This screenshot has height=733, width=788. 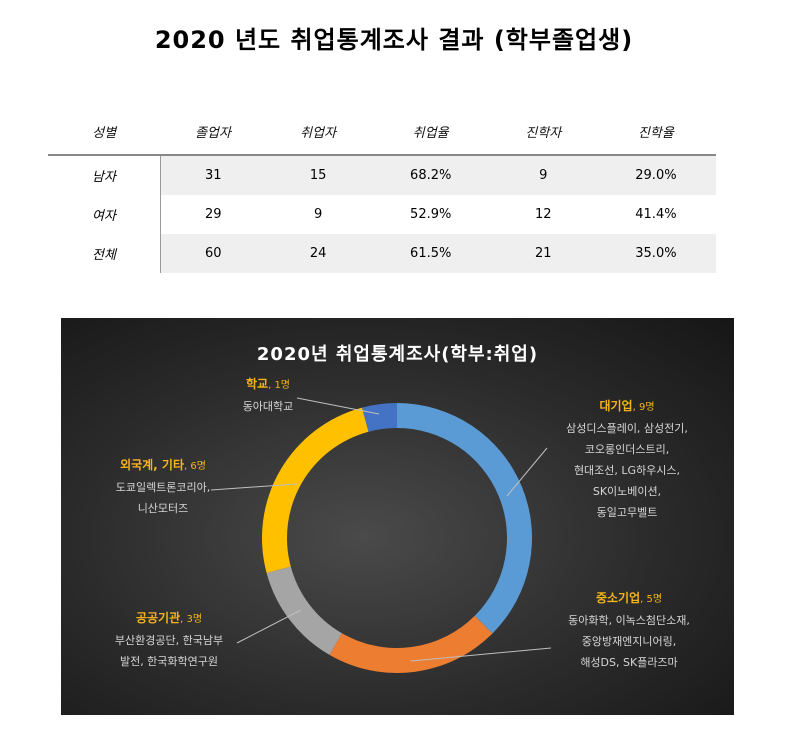 What do you see at coordinates (318, 133) in the screenshot?
I see `header-employed: 취업자` at bounding box center [318, 133].